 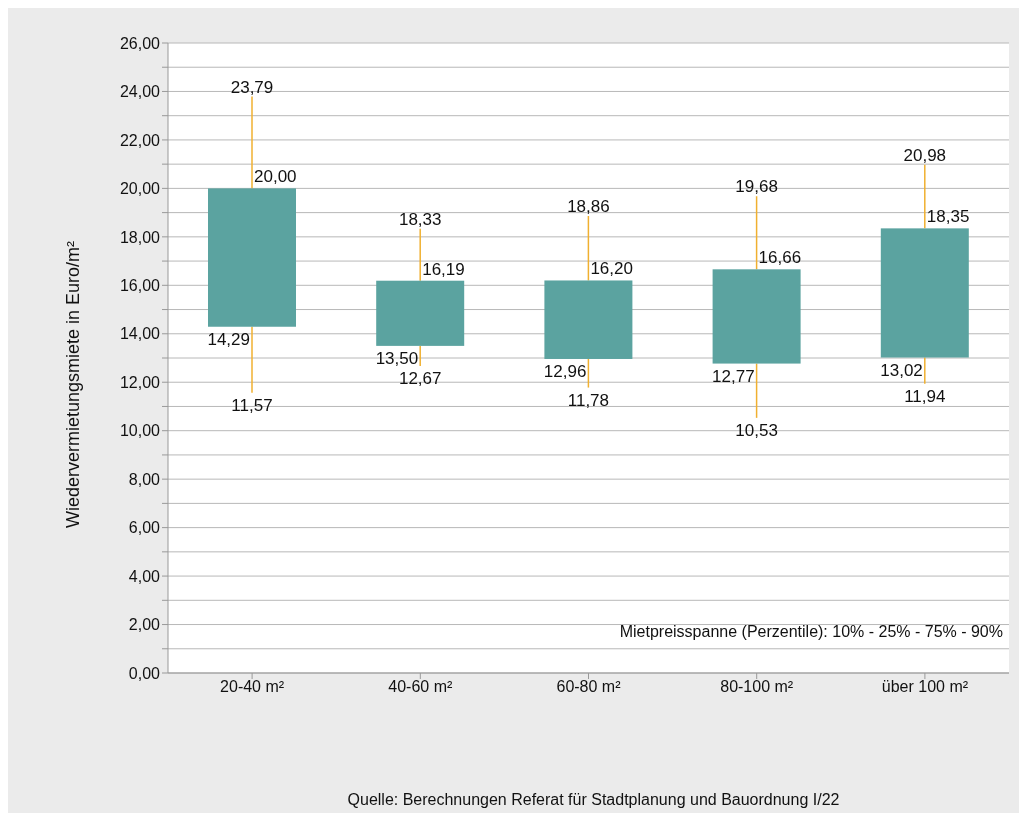 What do you see at coordinates (252, 87) in the screenshot?
I see `text: 23,79` at bounding box center [252, 87].